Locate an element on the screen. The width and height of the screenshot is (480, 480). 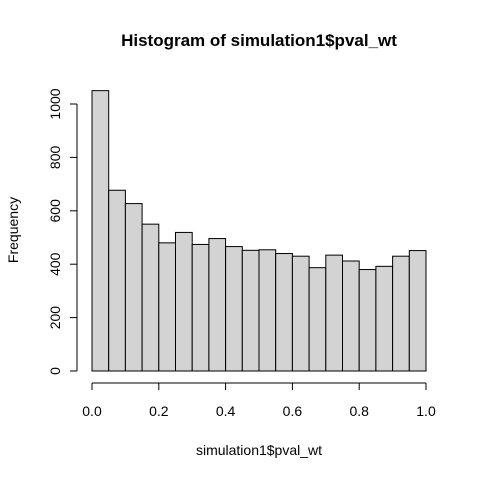
y-tick-label: 400 is located at coordinates (55, 264).